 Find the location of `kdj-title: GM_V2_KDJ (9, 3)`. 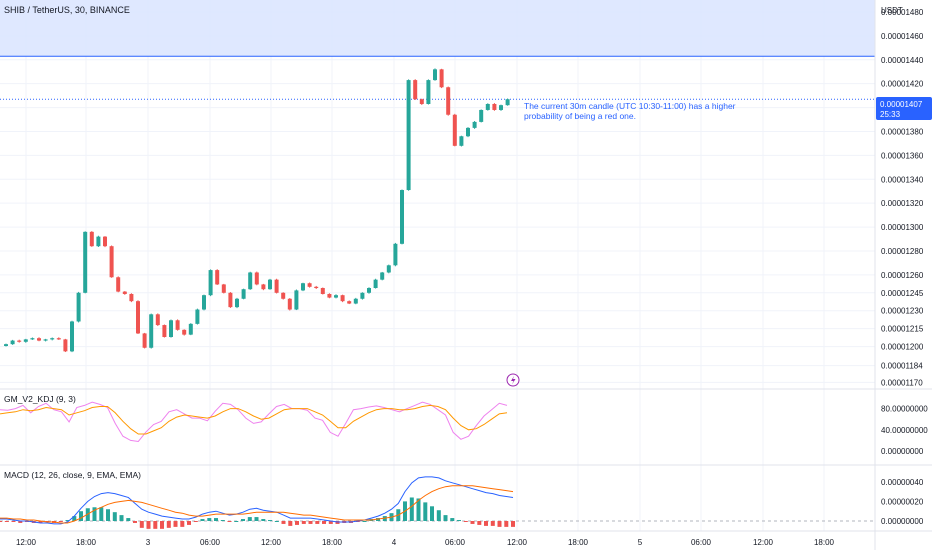

kdj-title: GM_V2_KDJ (9, 3) is located at coordinates (40, 399).